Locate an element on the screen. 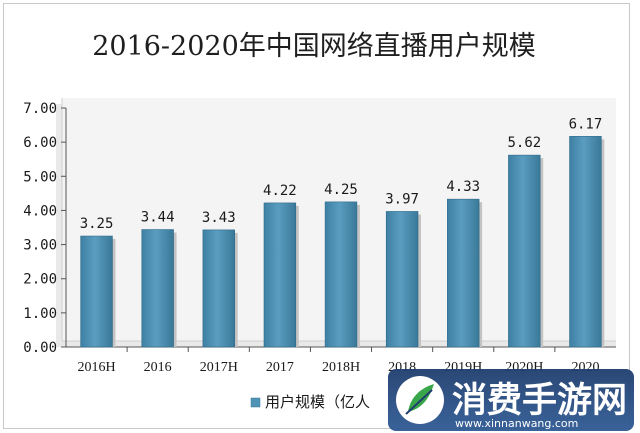 The image size is (640, 433). x-tick-label: 2018H is located at coordinates (341, 367).